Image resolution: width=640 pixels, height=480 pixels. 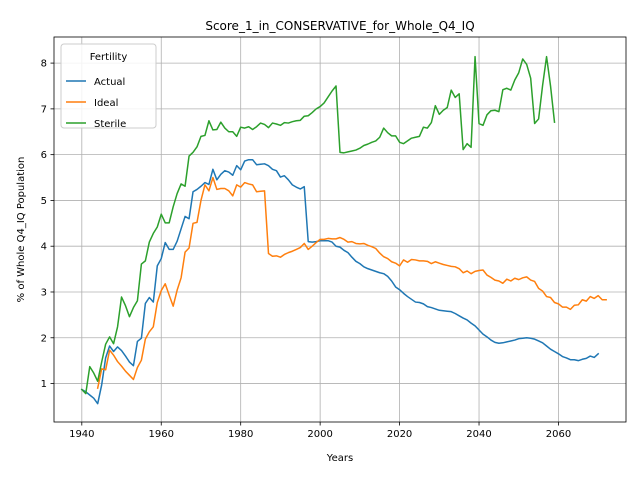 What do you see at coordinates (44, 247) in the screenshot?
I see `y-tick-label: 4` at bounding box center [44, 247].